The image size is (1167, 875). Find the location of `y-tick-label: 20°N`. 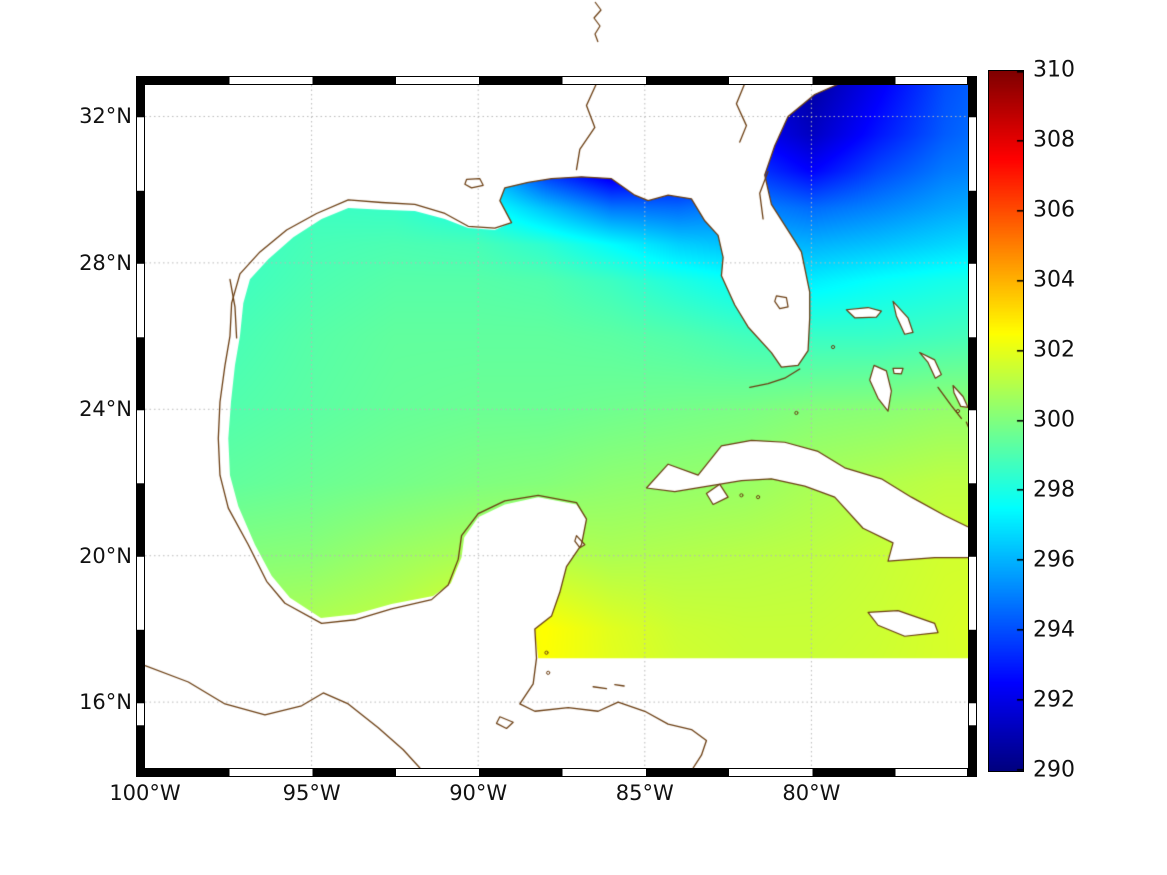

y-tick-label: 20°N is located at coordinates (105, 555).